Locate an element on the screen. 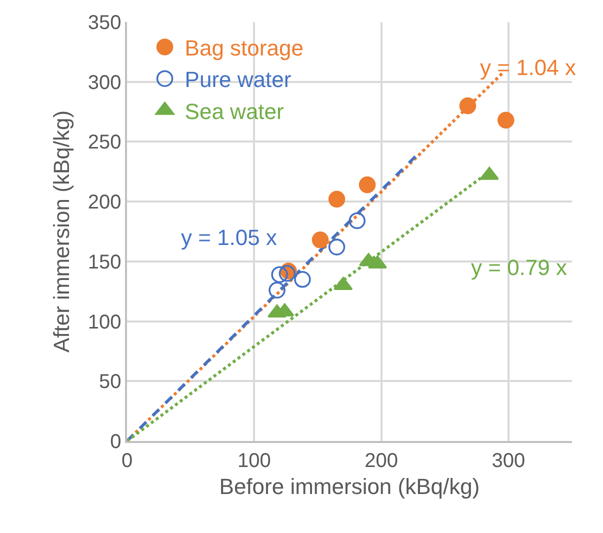 Image resolution: width=603 pixels, height=533 pixels. annotation: y = 1.04 x is located at coordinates (528, 67).